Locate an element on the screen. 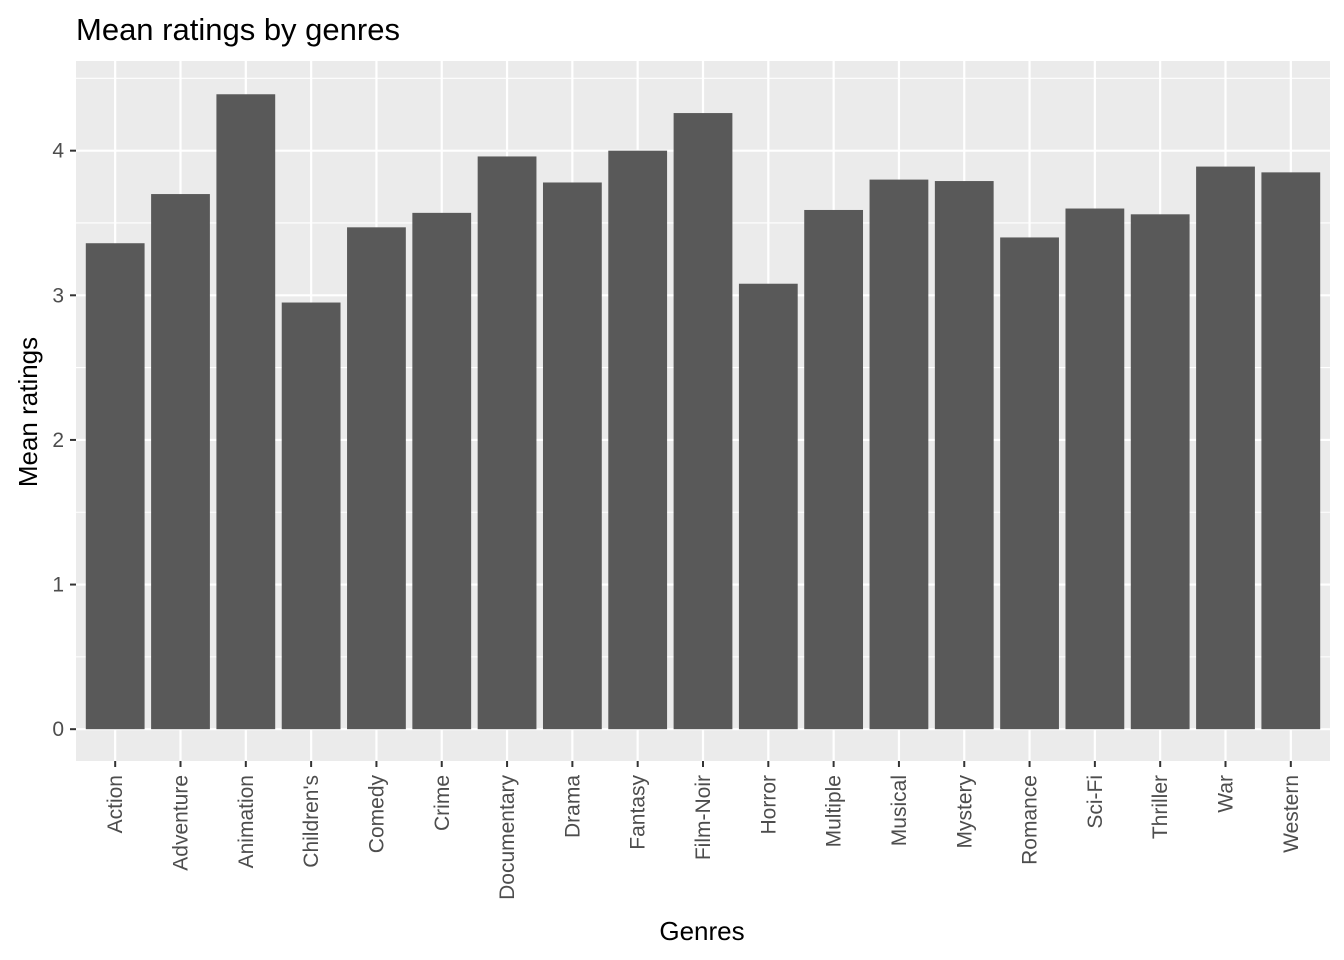 This screenshot has width=1344, height=960. x-tick-label: Drama is located at coordinates (572, 806).